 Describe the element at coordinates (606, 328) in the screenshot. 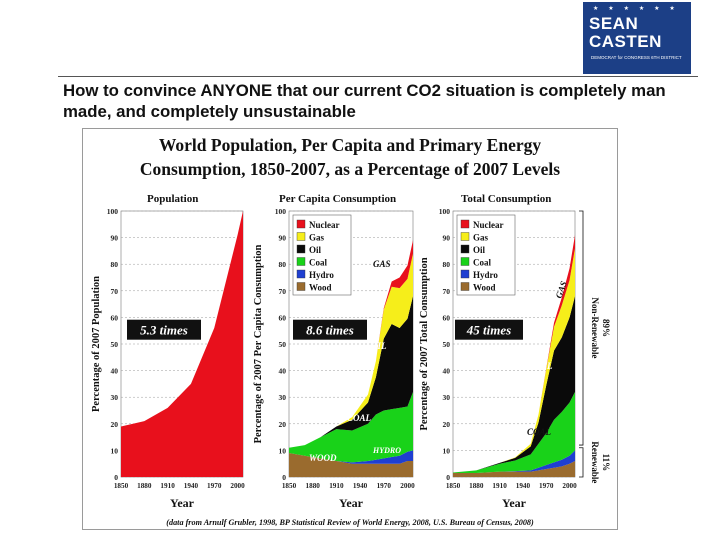

I see `bracket-value-non-renewable: 89%` at that location.